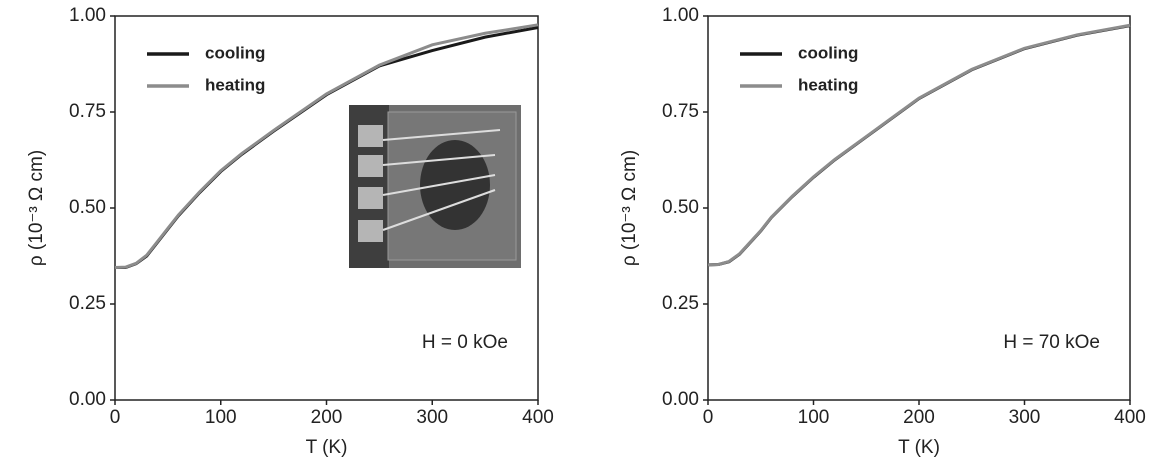 The height and width of the screenshot is (468, 1161). I want to click on annotation: H = 0 kOe, so click(465, 342).